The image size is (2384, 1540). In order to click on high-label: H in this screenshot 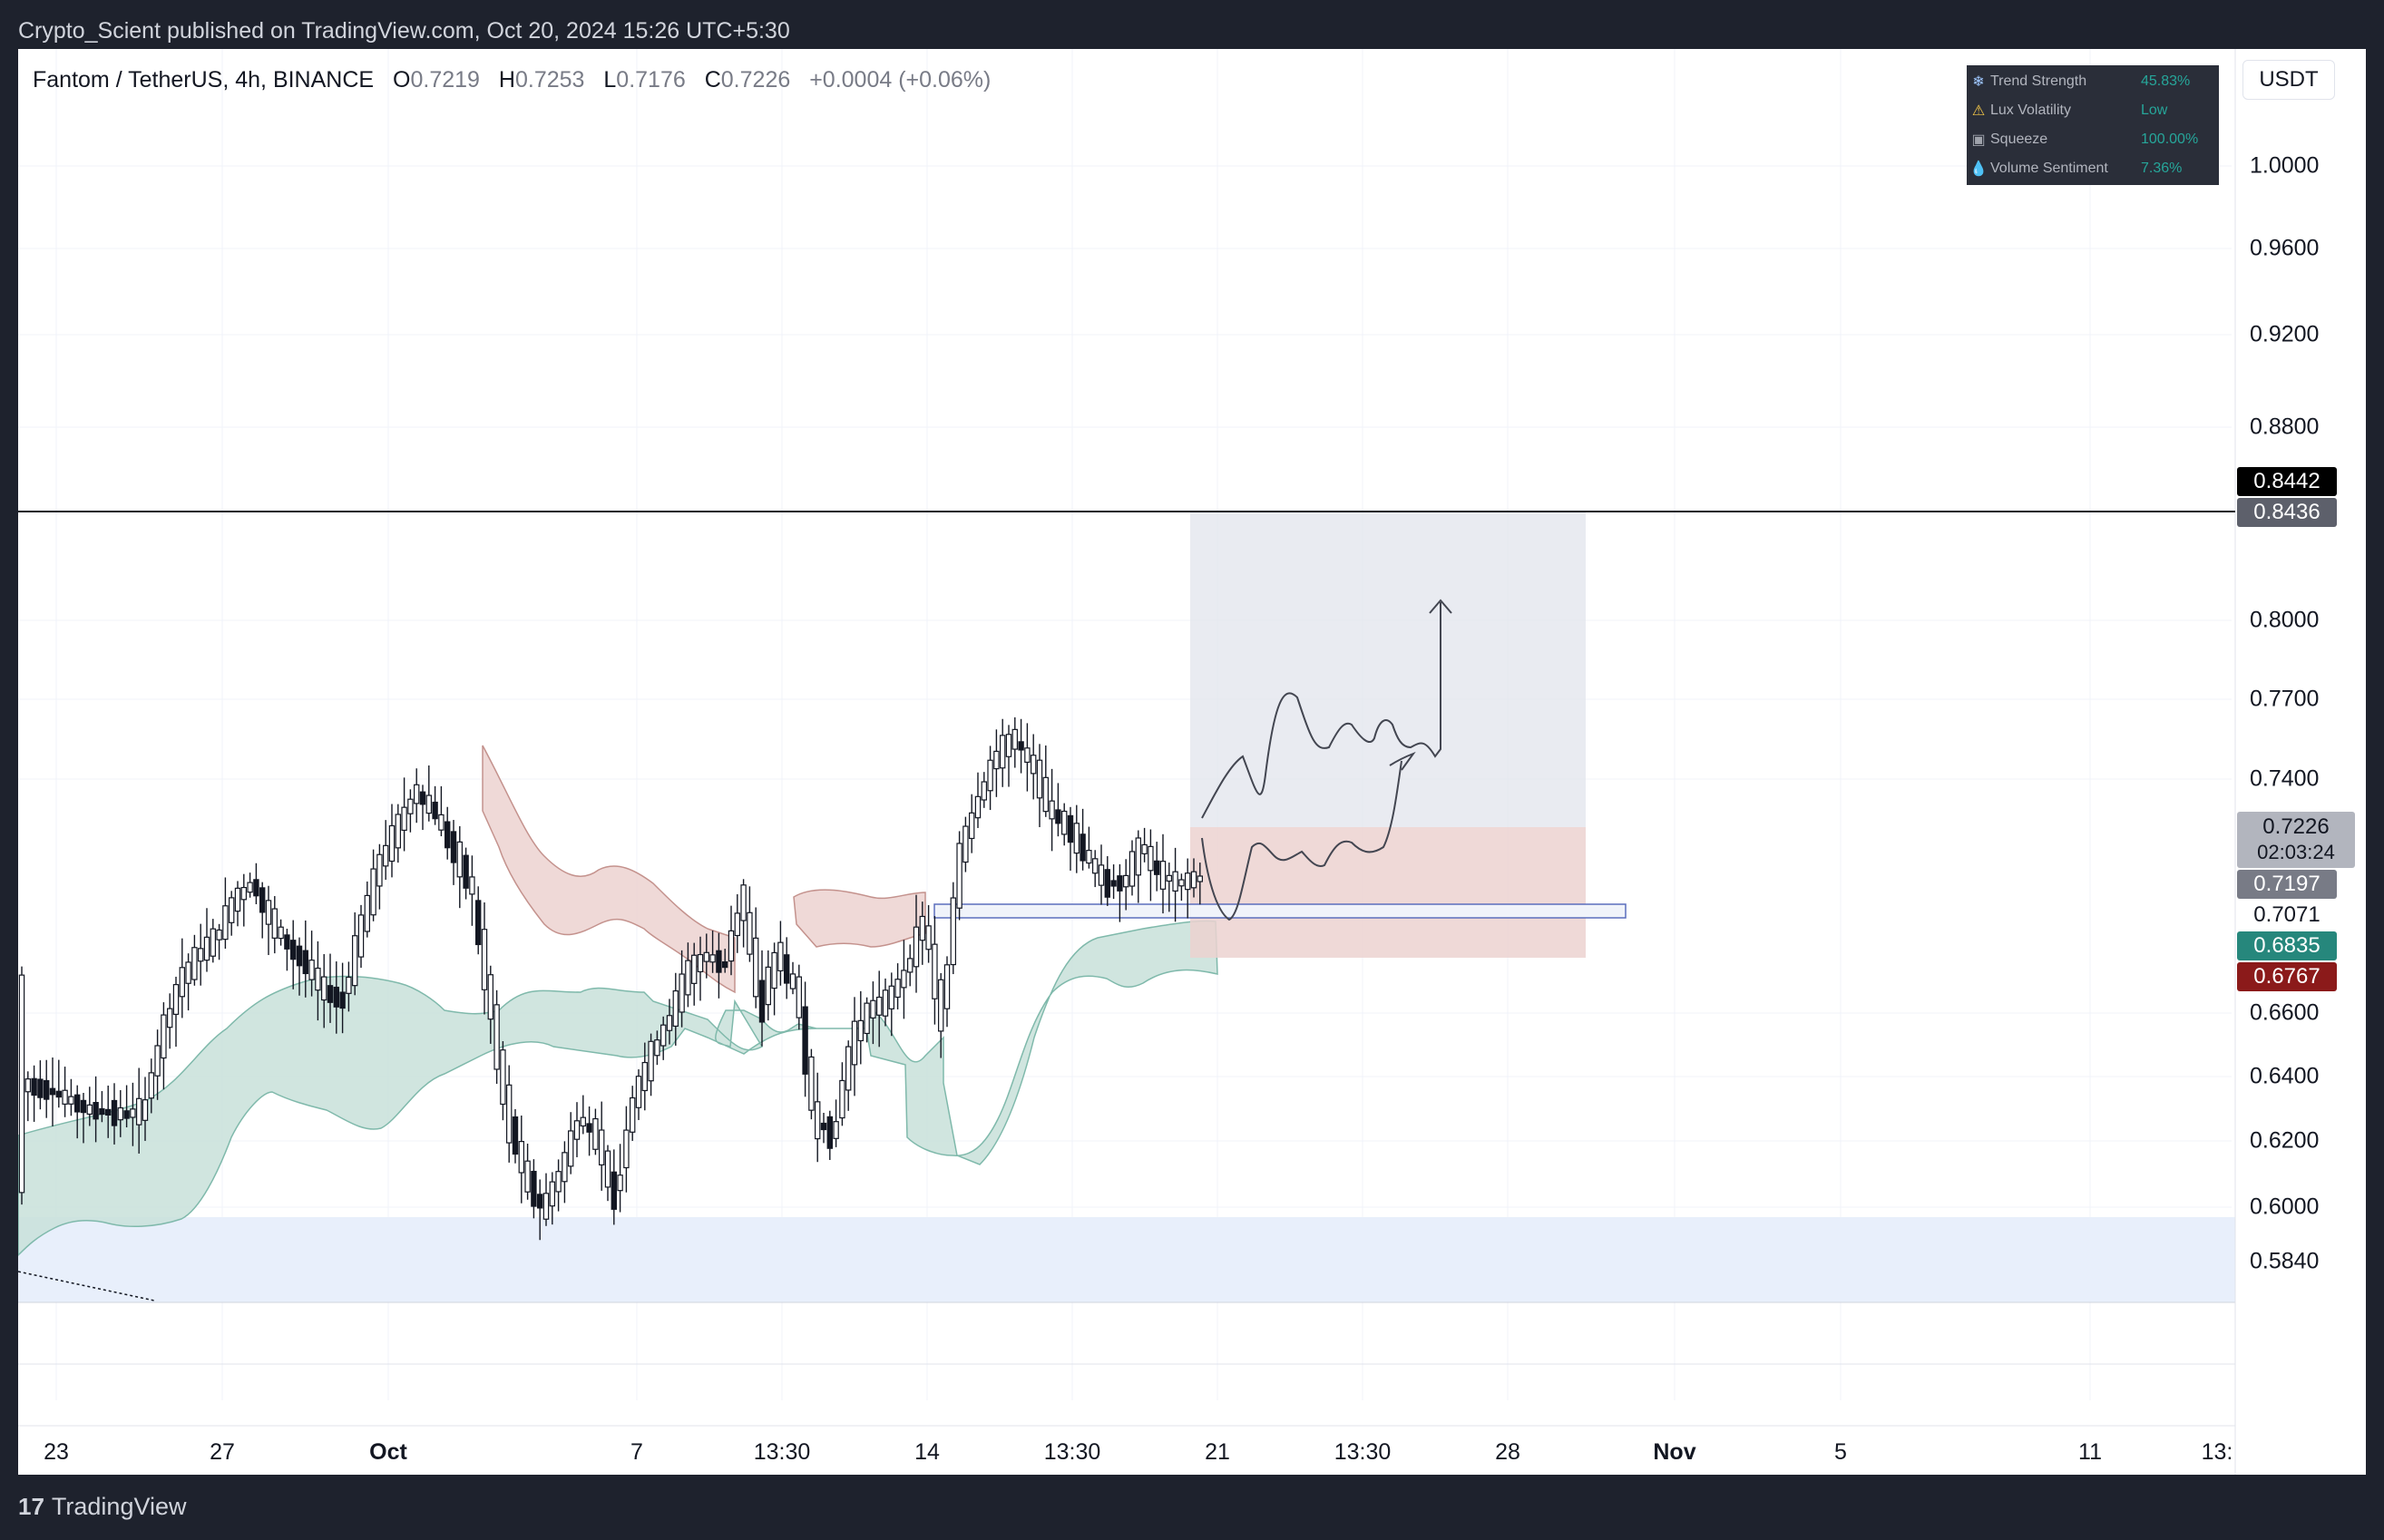, I will do `click(506, 80)`.